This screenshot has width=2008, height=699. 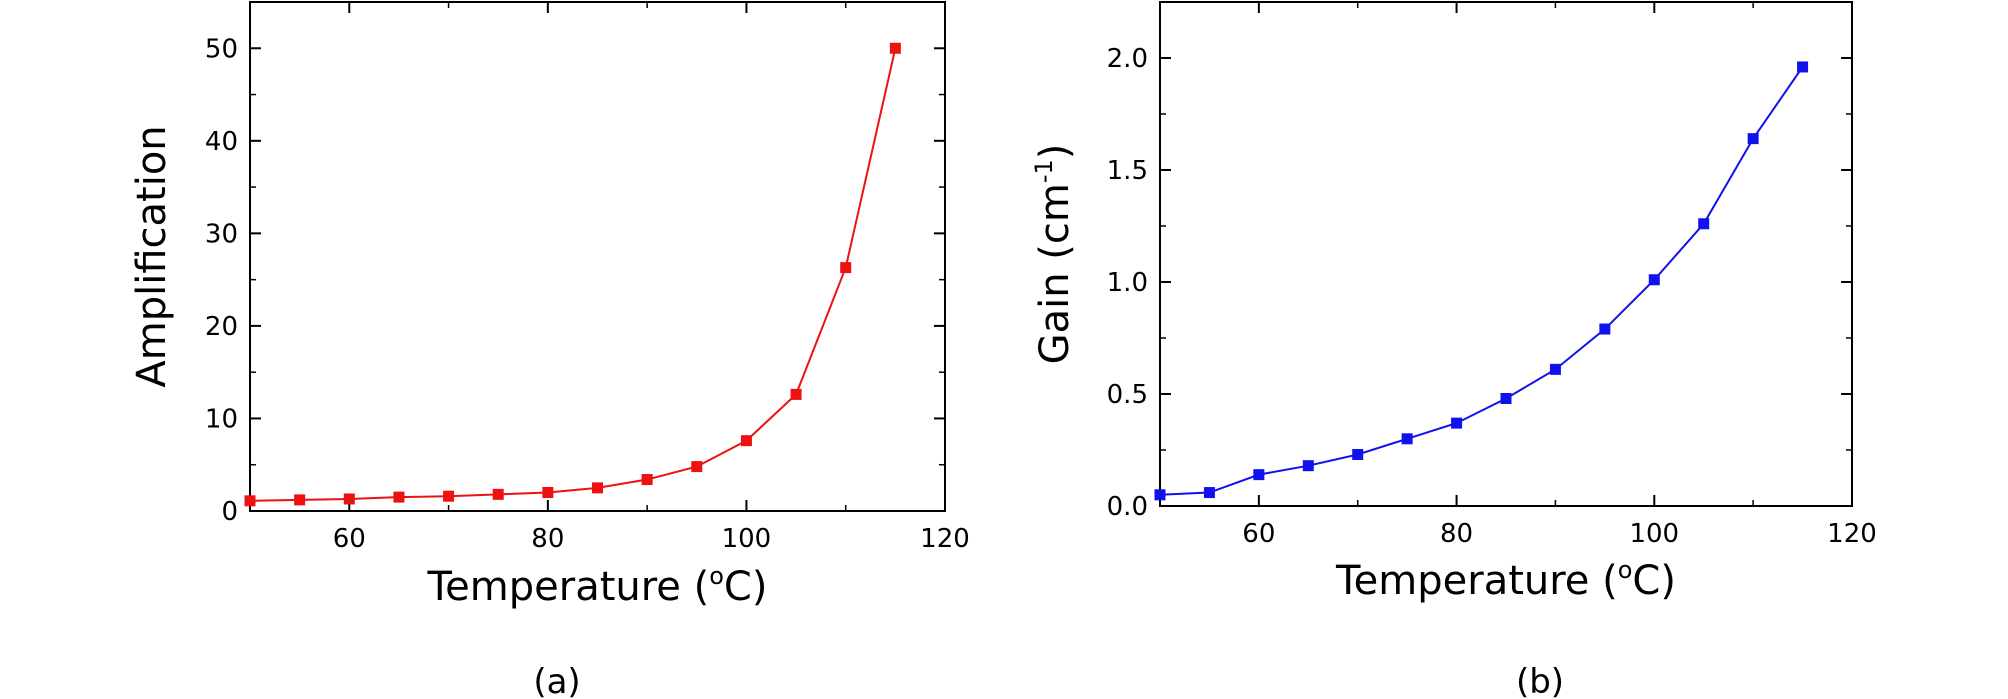 I want to click on y-tick-label: 50, so click(x=221, y=49).